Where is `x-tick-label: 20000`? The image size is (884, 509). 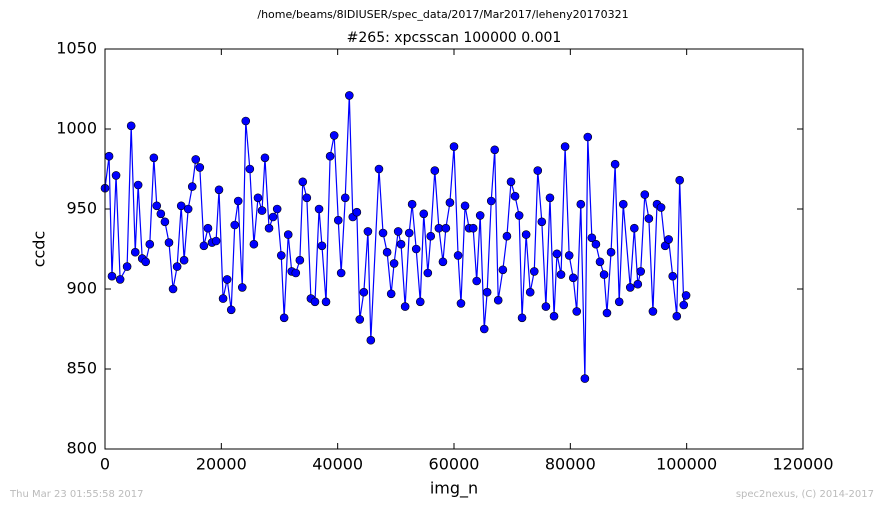 x-tick-label: 20000 is located at coordinates (221, 464).